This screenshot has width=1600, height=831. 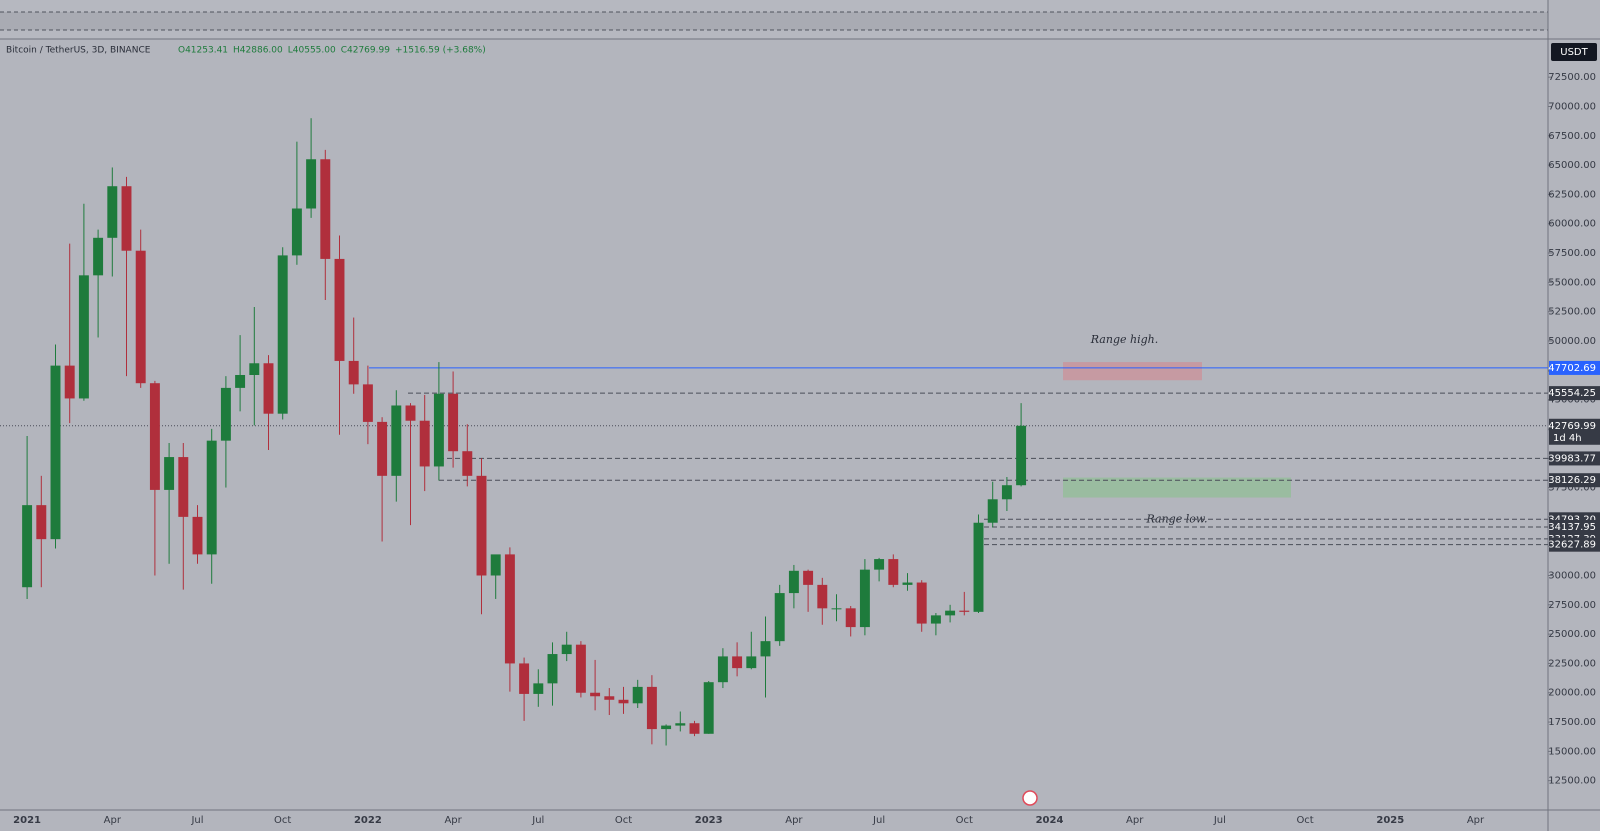 What do you see at coordinates (1177, 487) in the screenshot?
I see `zone` at bounding box center [1177, 487].